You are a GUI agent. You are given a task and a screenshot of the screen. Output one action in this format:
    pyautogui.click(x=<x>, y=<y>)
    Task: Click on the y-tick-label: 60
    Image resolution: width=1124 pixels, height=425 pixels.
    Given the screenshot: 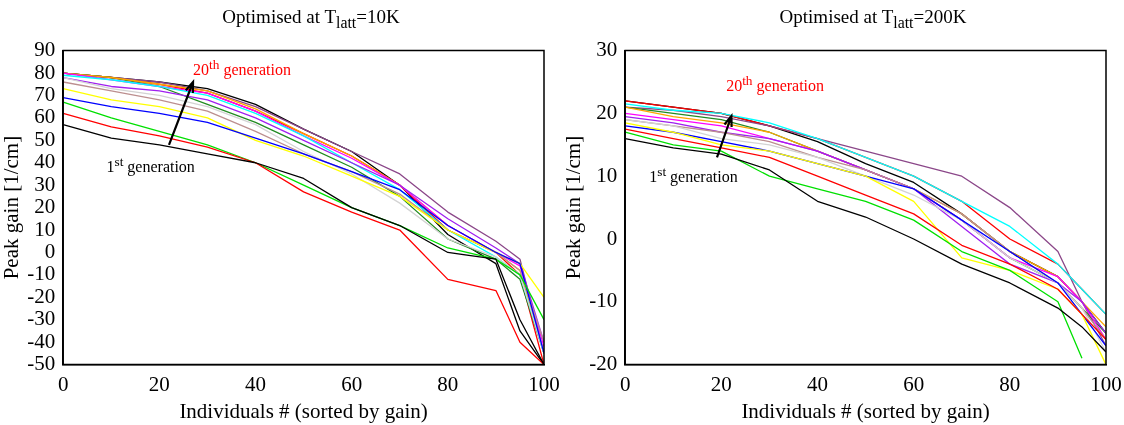 What is the action you would take?
    pyautogui.click(x=45, y=116)
    